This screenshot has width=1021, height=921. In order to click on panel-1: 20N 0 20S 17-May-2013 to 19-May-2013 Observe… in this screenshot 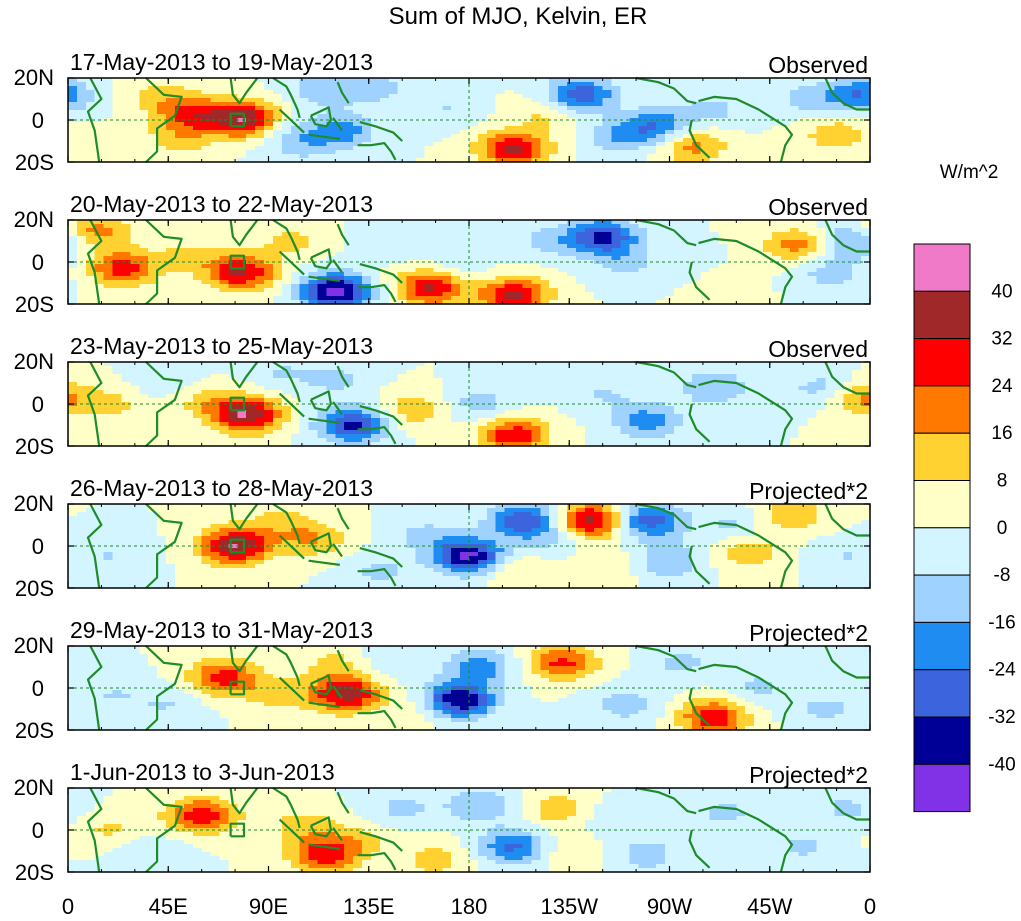, I will do `click(442, 112)`.